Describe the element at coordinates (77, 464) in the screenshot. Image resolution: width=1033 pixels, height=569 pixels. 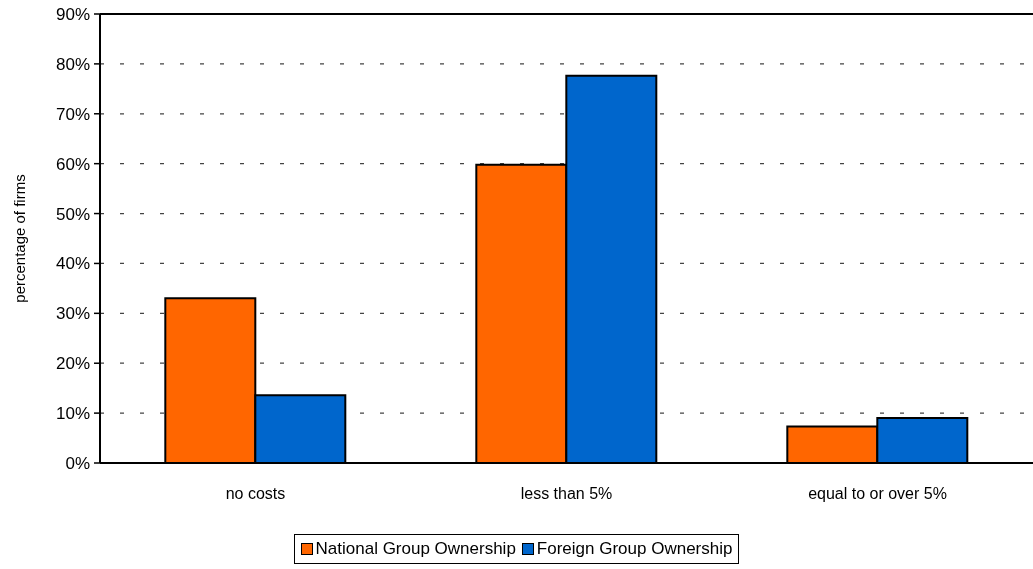
I see `y-tick-label: 0%` at that location.